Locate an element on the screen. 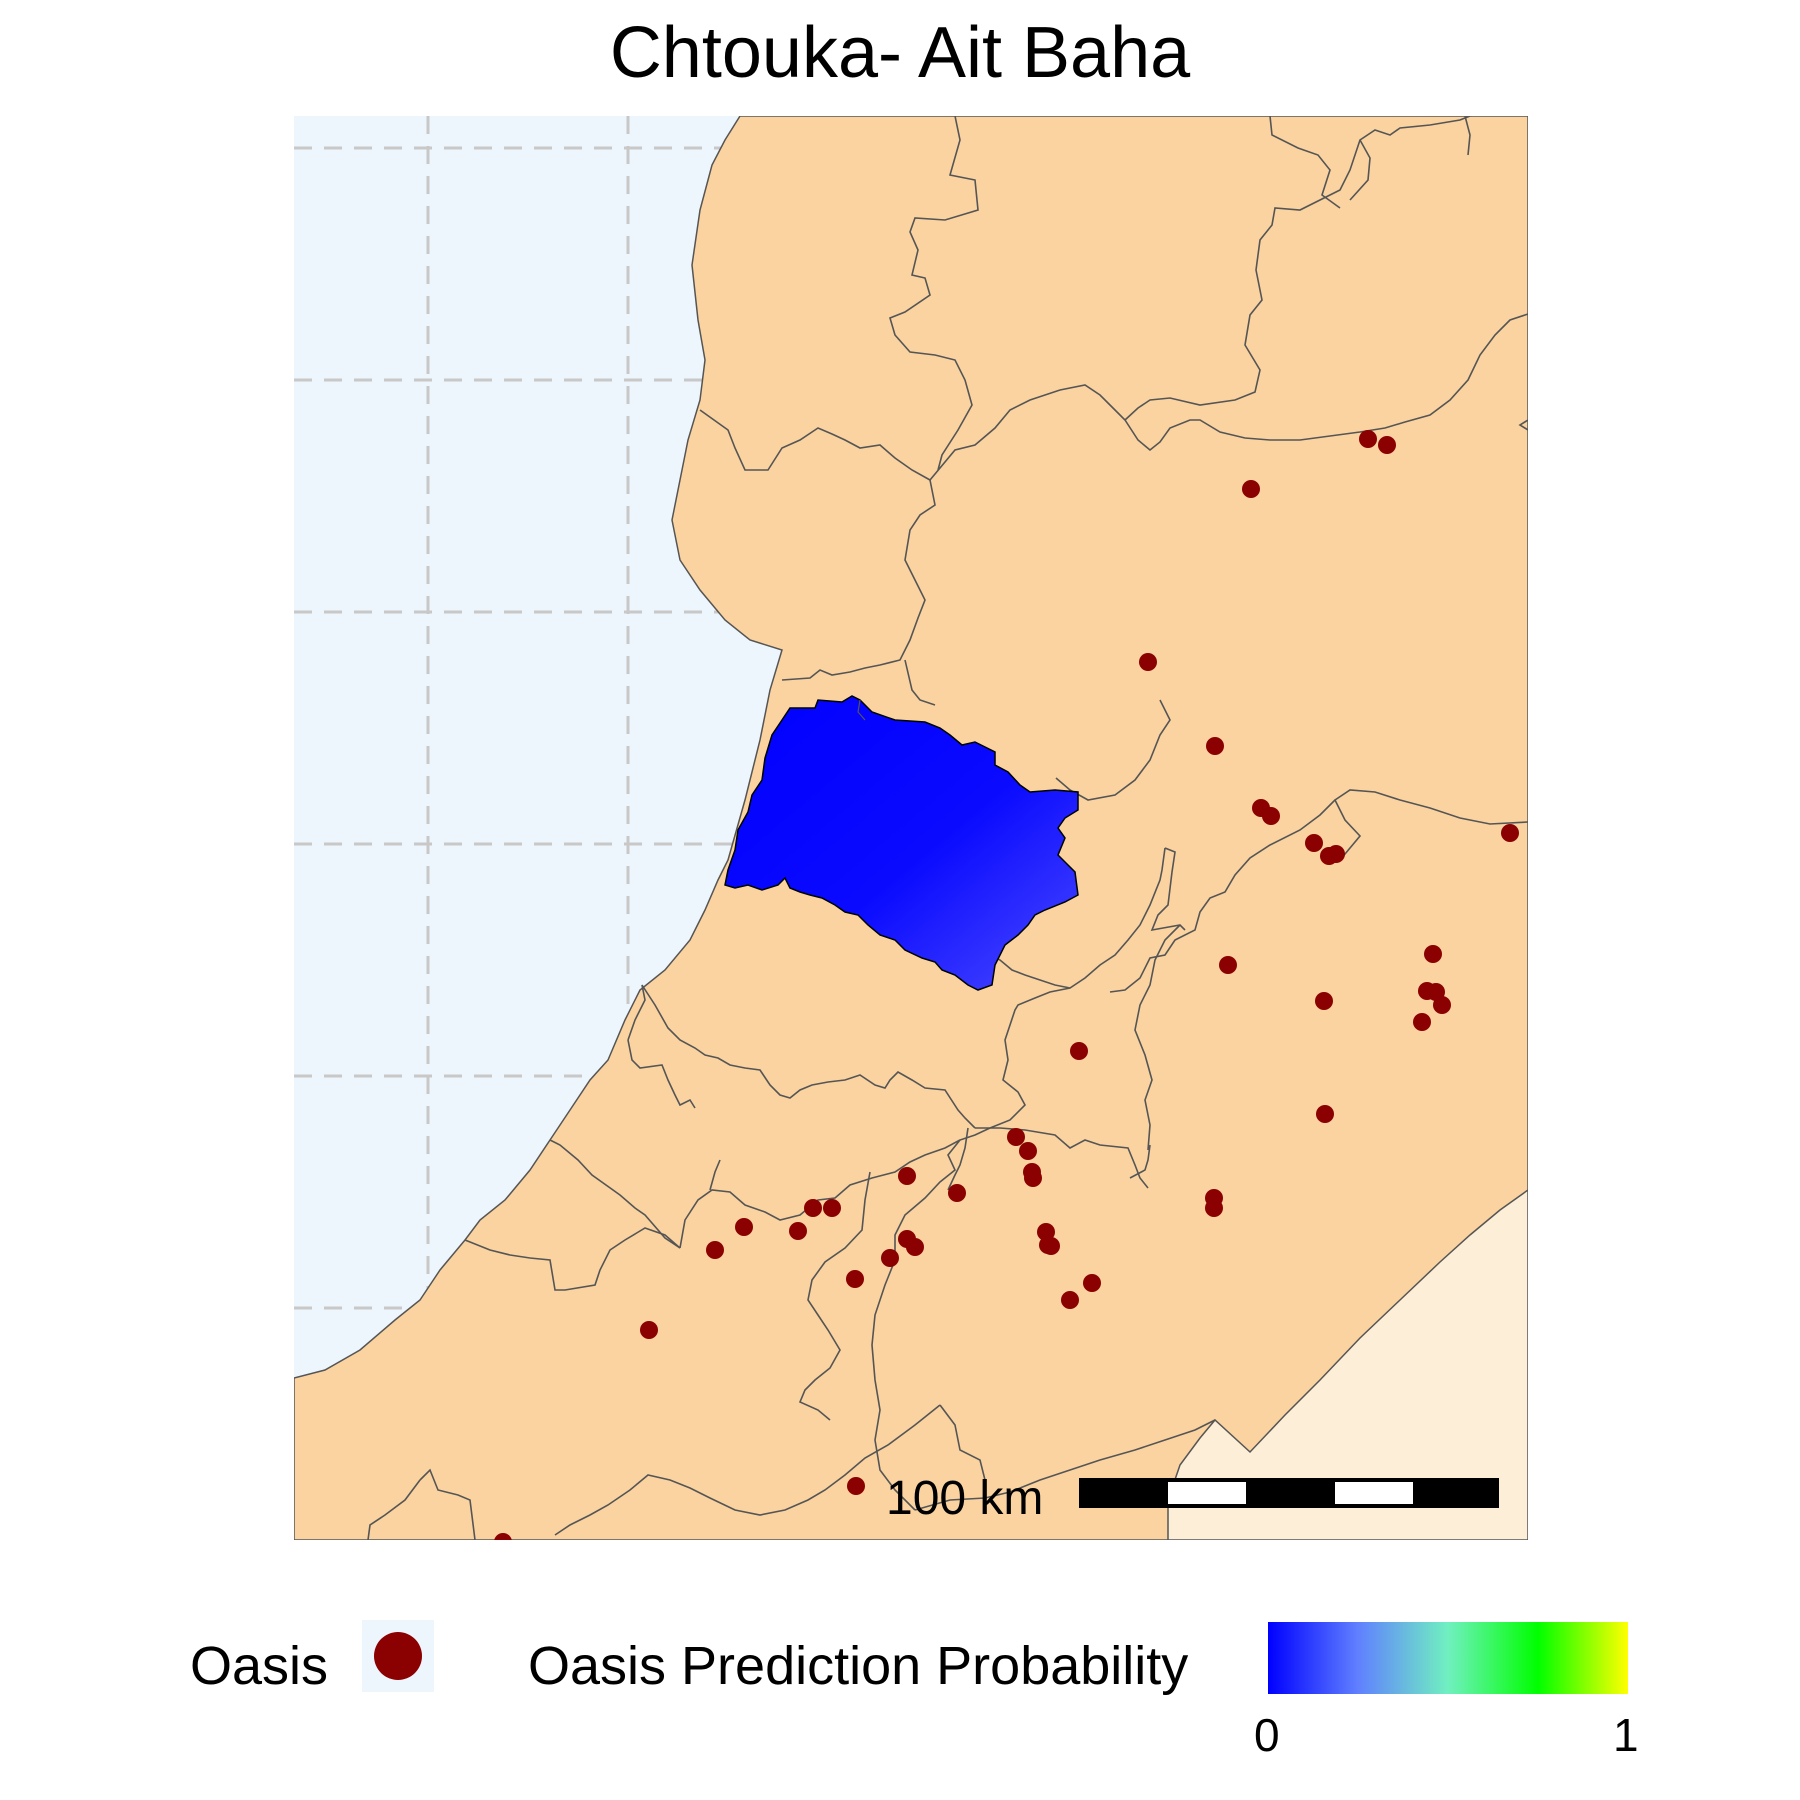 The image size is (1800, 1800). scale-bar-label: 100 km is located at coordinates (964, 1498).